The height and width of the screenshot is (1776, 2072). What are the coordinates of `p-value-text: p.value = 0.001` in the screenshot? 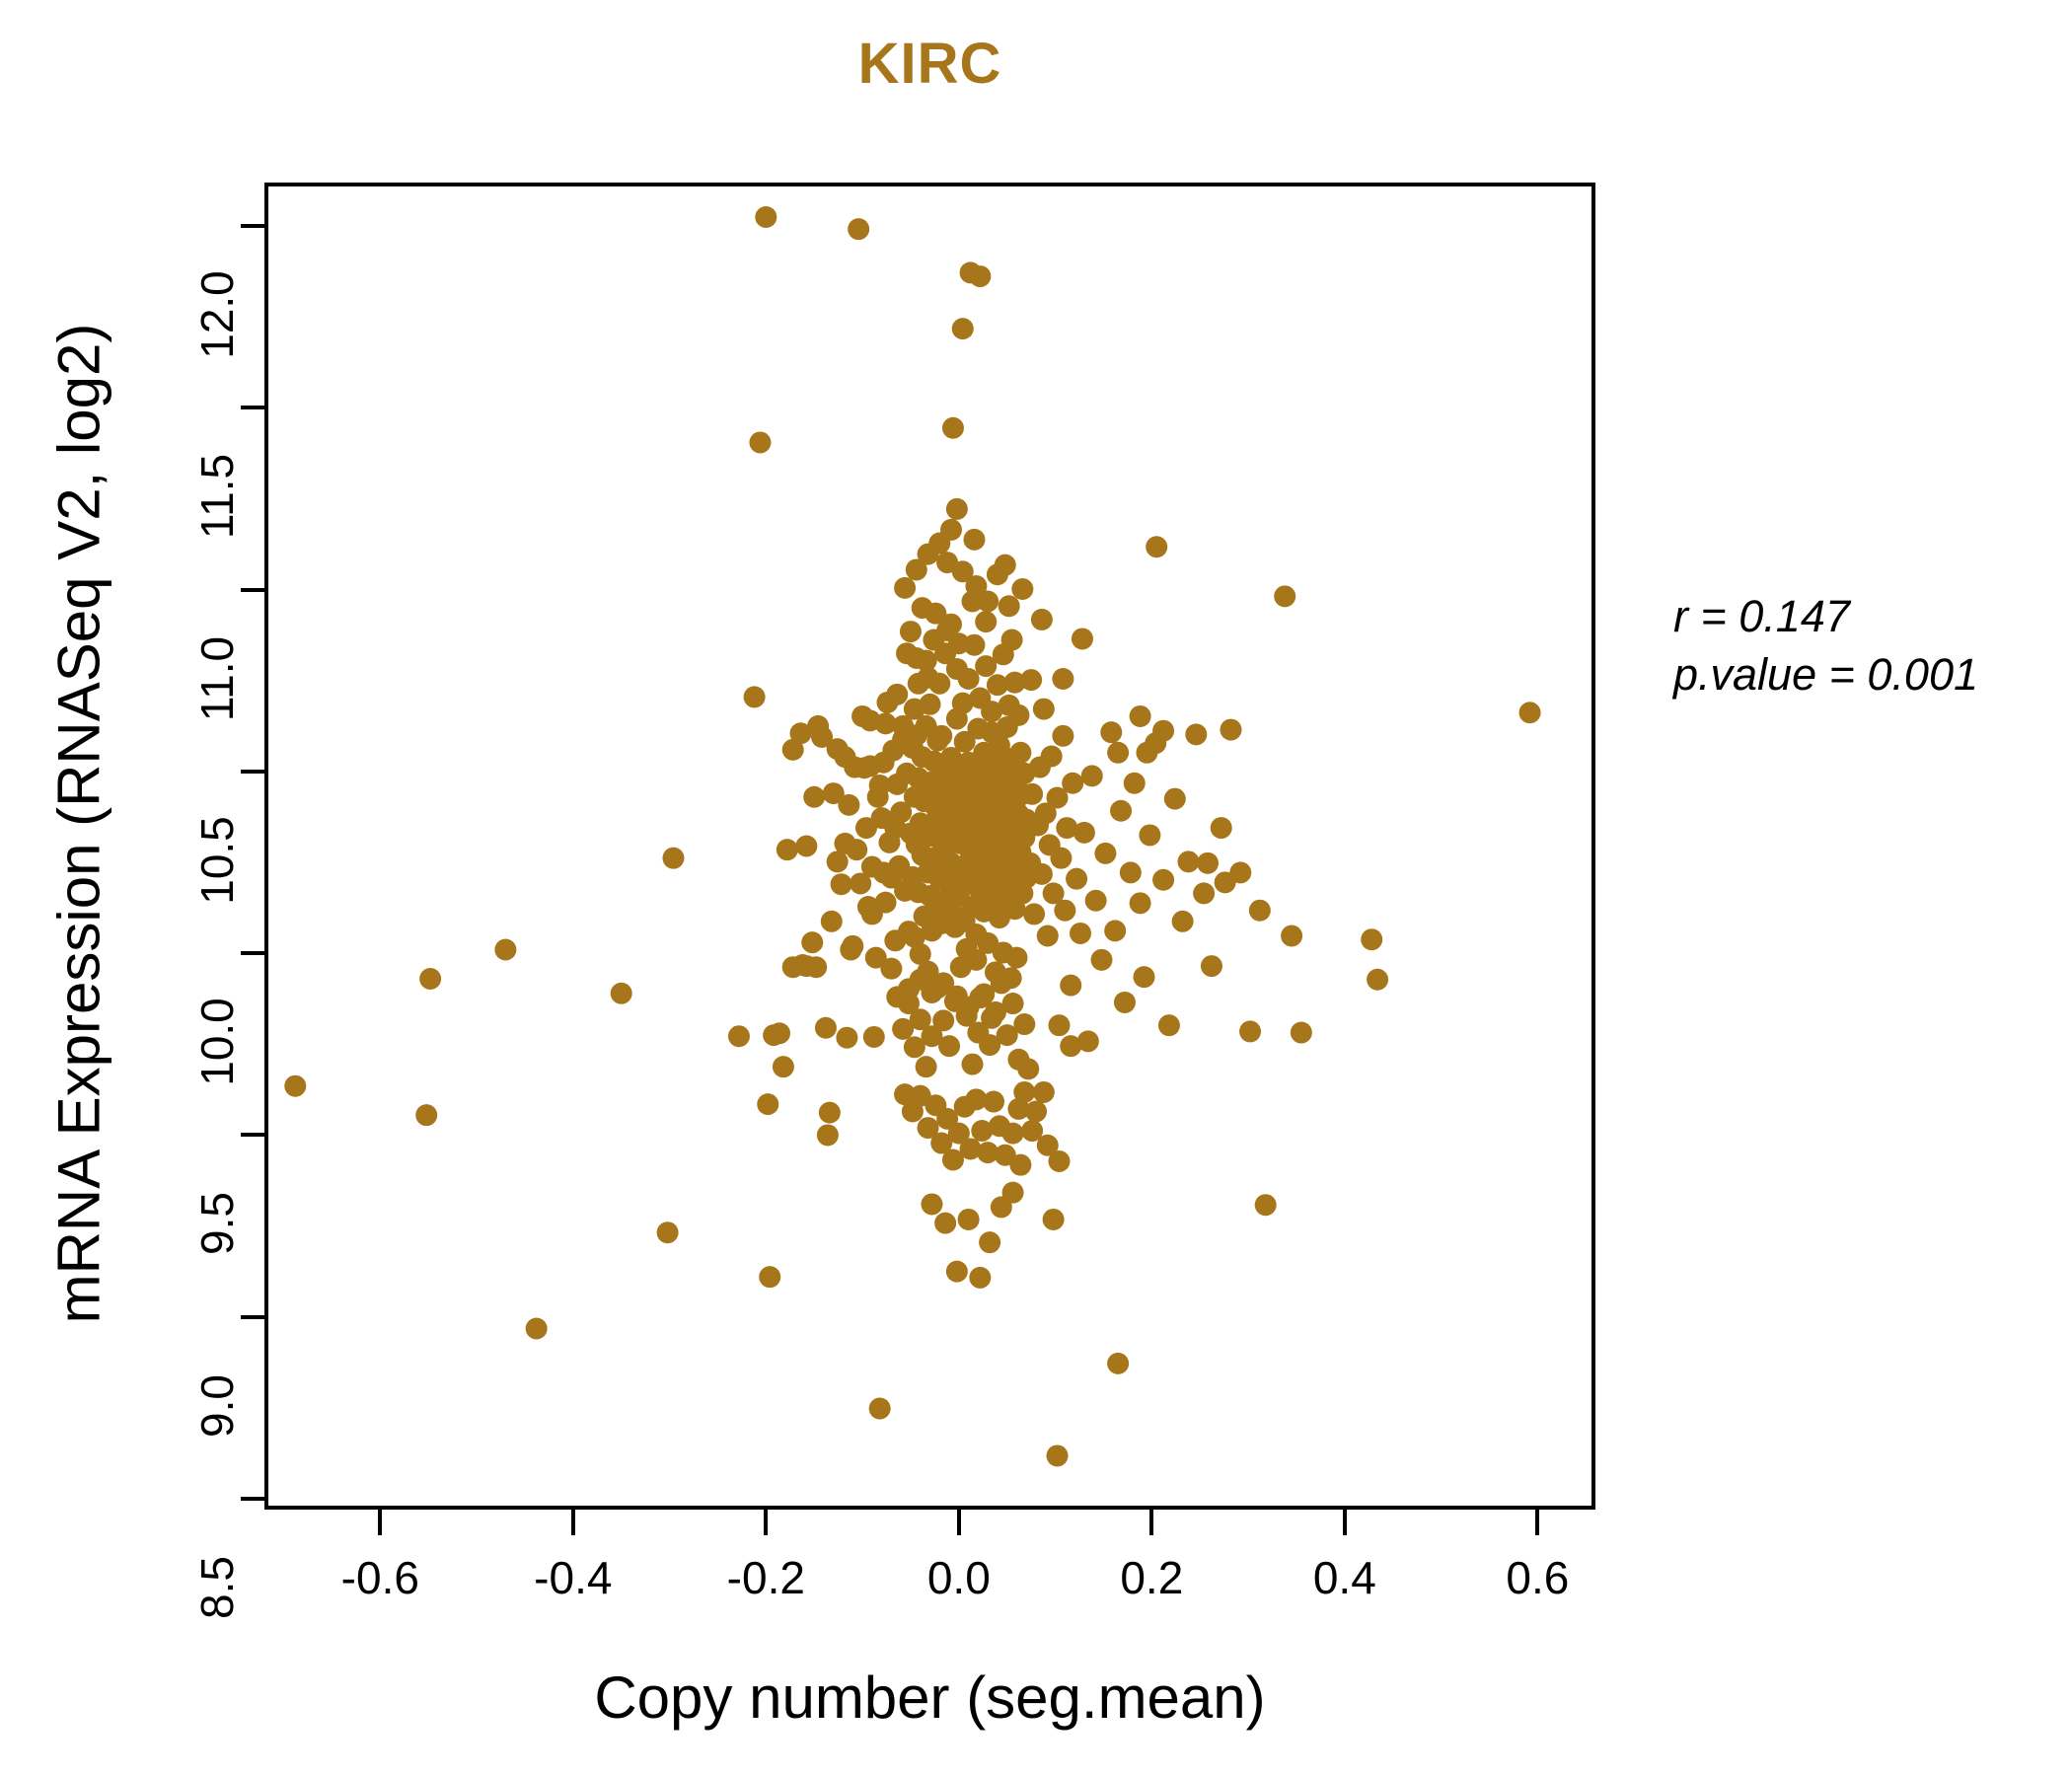 It's located at (1826, 674).